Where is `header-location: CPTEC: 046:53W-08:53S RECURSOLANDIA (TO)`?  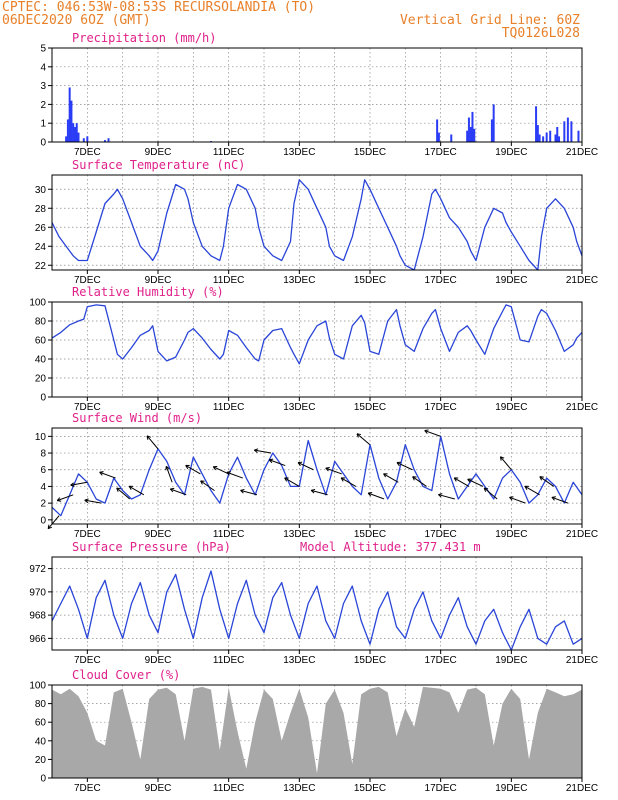 header-location: CPTEC: 046:53W-08:53S RECURSOLANDIA (TO) is located at coordinates (159, 7).